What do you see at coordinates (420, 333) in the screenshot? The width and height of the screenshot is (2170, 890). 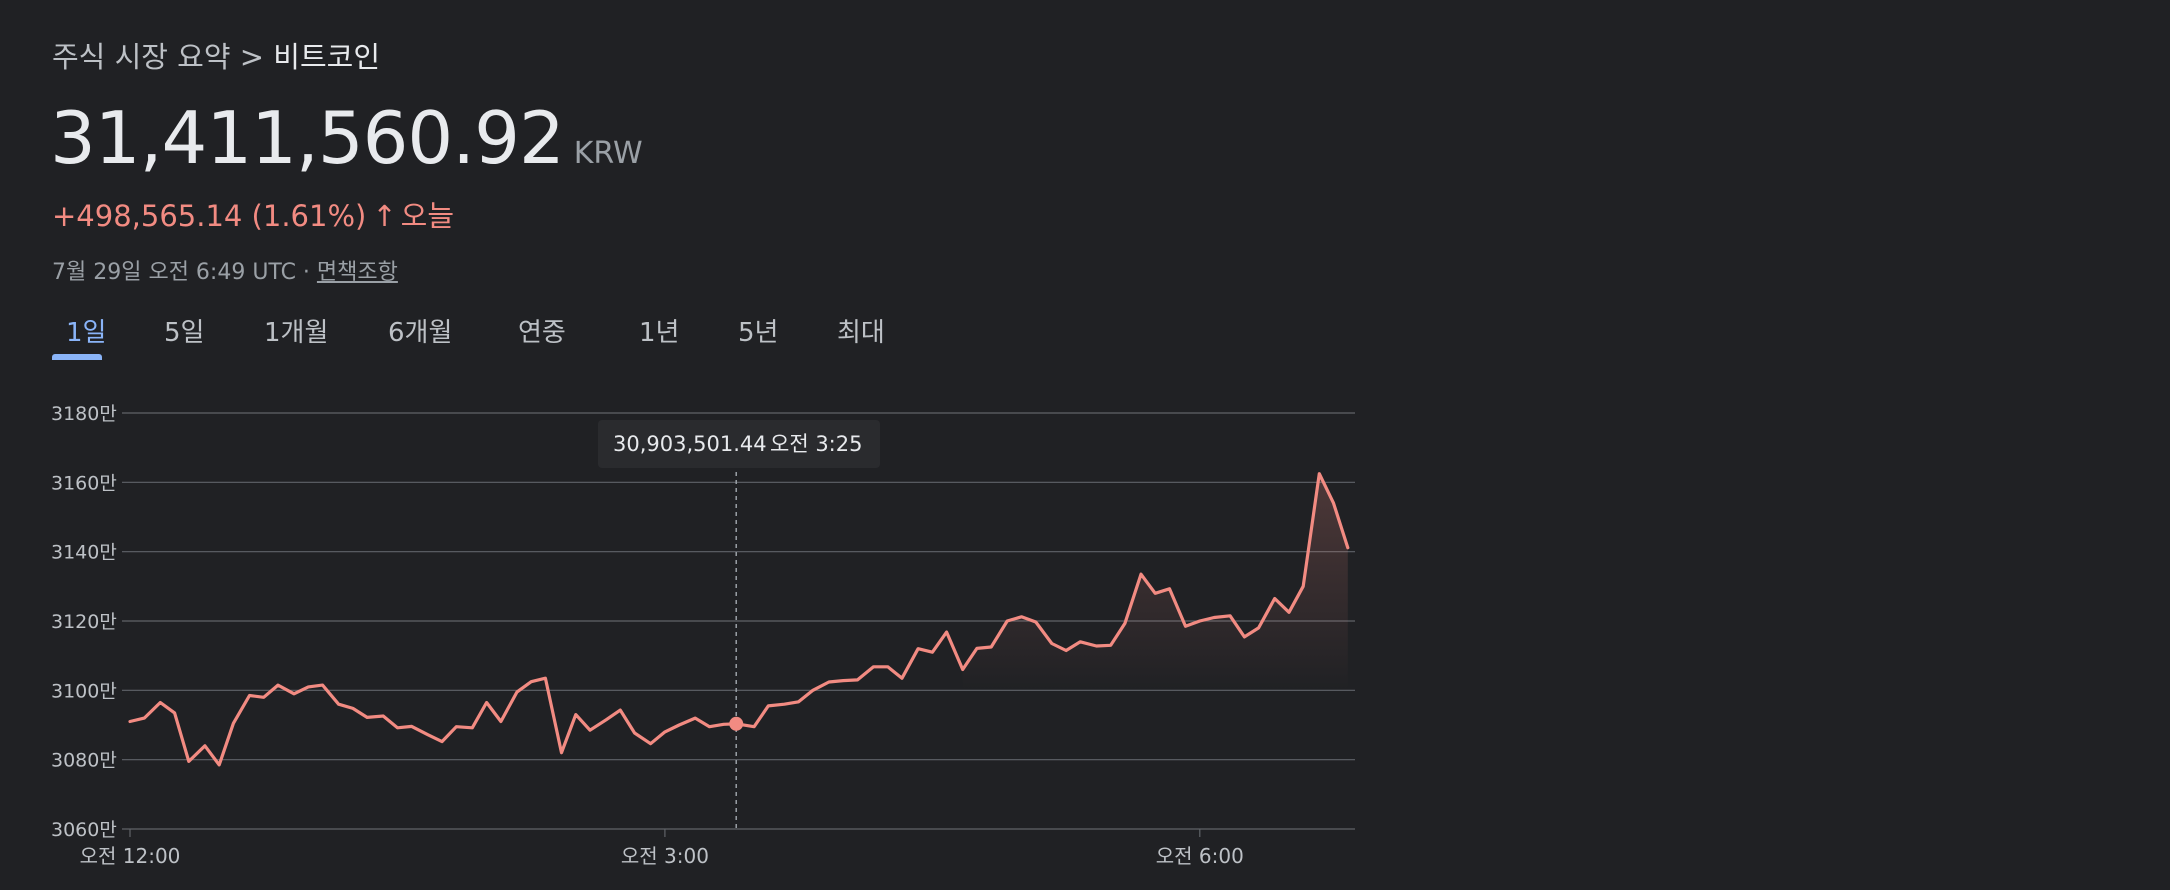 I see `tab-label: 6개월` at bounding box center [420, 333].